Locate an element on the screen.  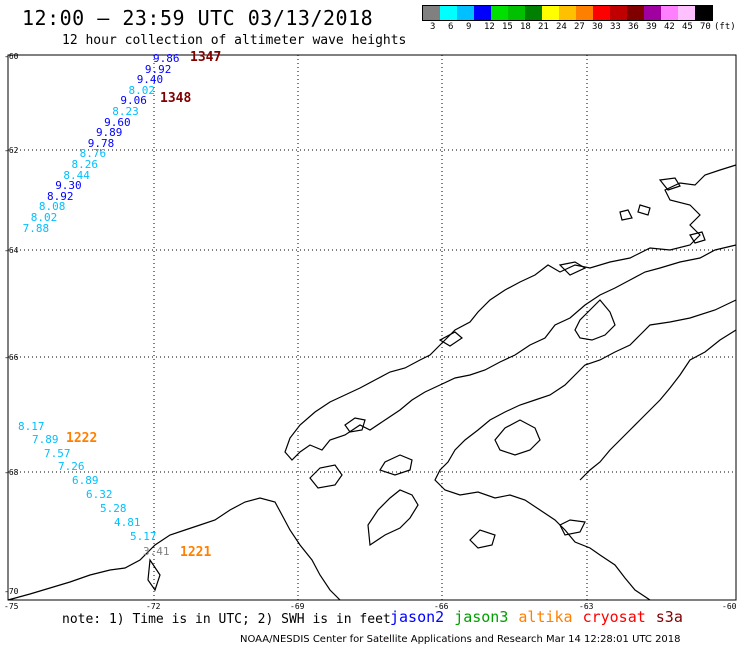
wave-height-value: 8.76 is located at coordinates (93, 154).